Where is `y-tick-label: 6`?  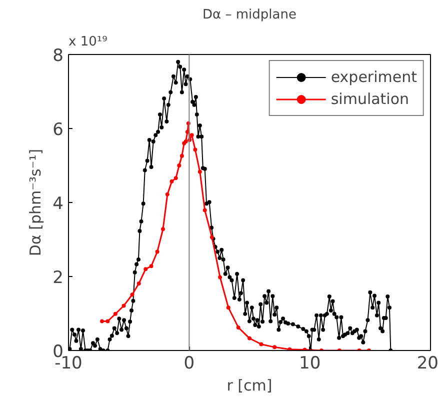 y-tick-label: 6 is located at coordinates (58, 130).